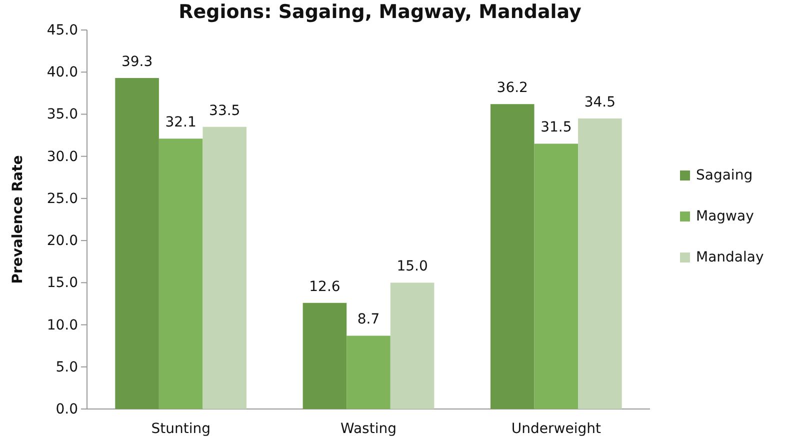  I want to click on data-label: 31.5, so click(556, 128).